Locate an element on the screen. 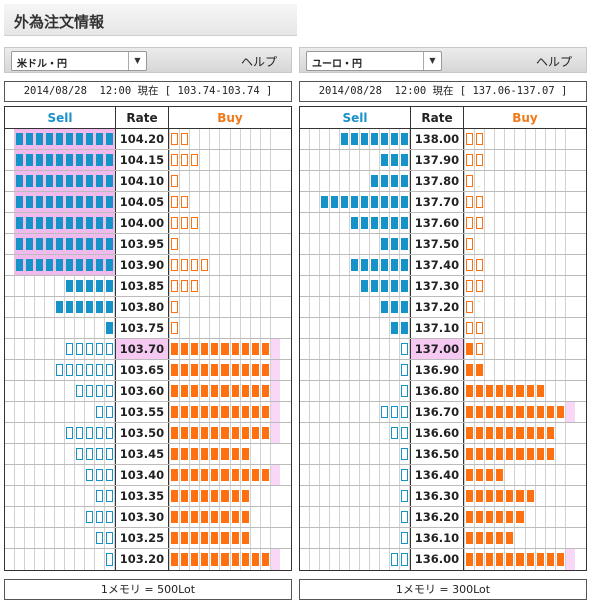 The height and width of the screenshot is (605, 591). table-row: 104.00 is located at coordinates (148, 223).